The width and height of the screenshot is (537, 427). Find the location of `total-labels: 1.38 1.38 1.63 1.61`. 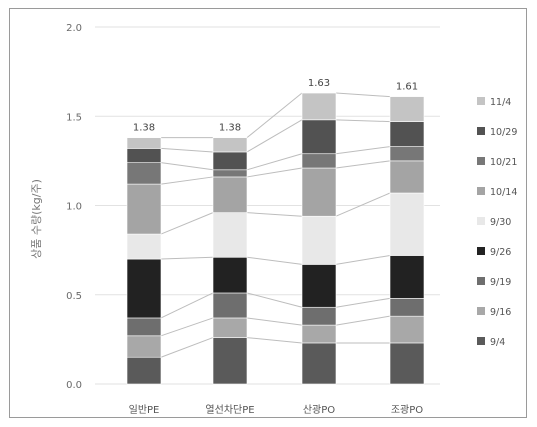

total-labels: 1.38 1.38 1.63 1.61 is located at coordinates (275, 106).